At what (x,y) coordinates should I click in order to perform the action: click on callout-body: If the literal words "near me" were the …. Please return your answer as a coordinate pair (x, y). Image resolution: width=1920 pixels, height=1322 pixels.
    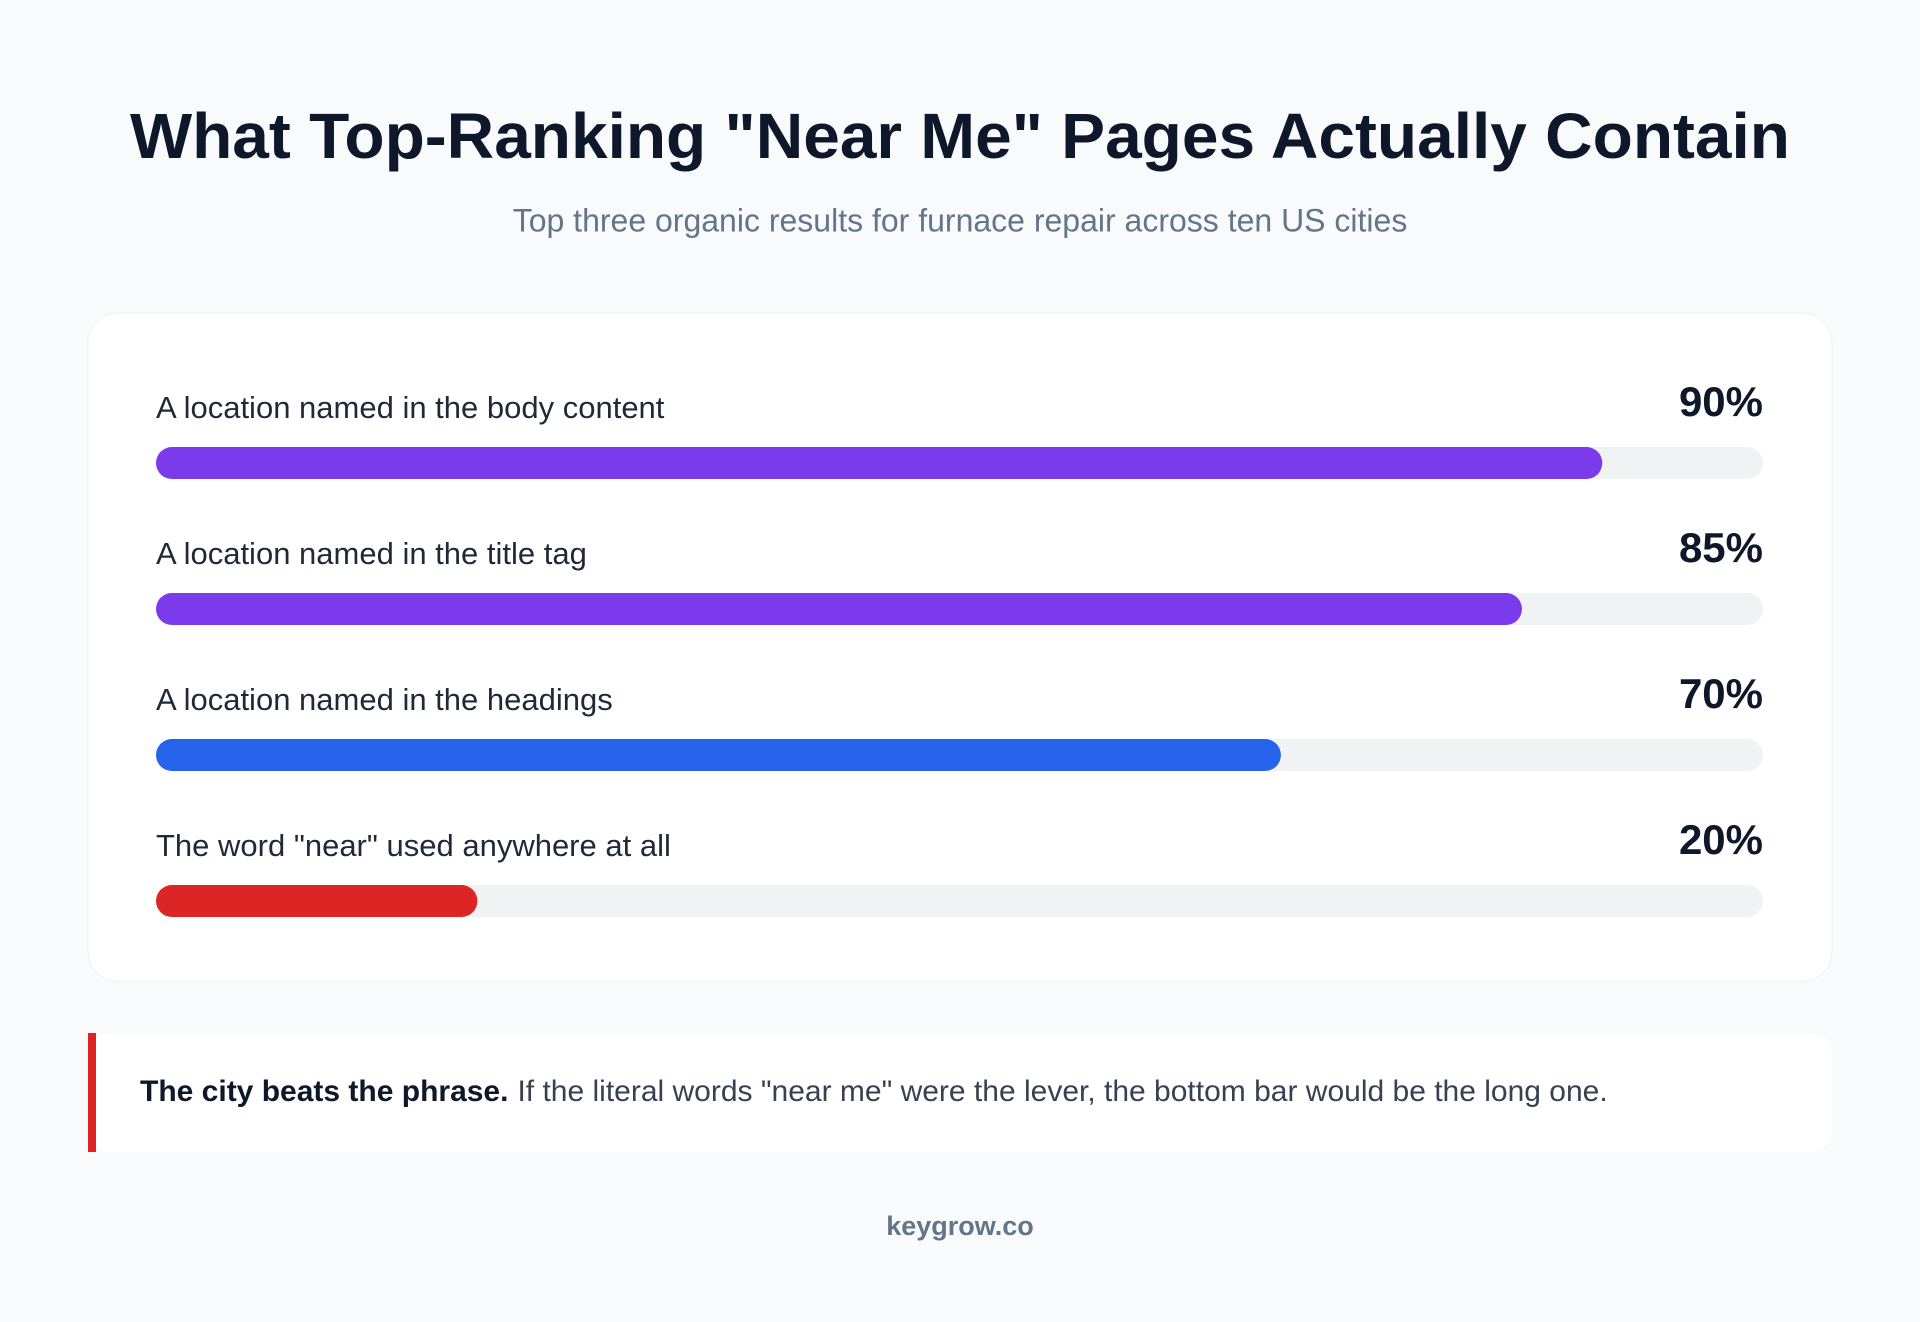
    Looking at the image, I should click on (1062, 1091).